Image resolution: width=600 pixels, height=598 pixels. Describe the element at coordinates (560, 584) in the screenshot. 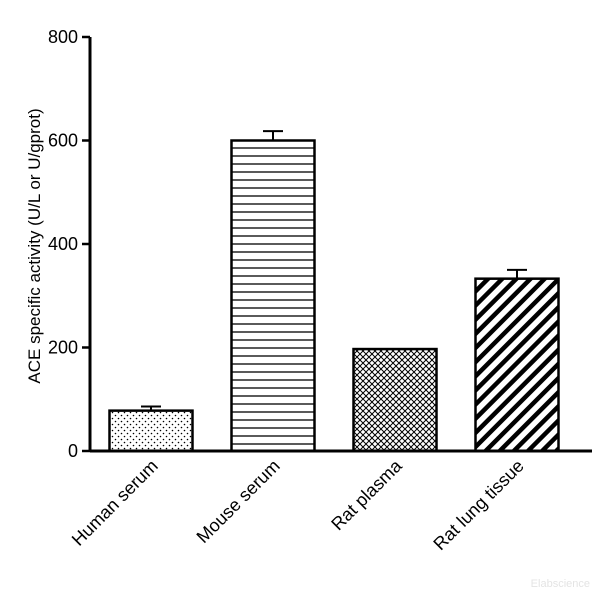

I see `watermark: Elabscience` at that location.